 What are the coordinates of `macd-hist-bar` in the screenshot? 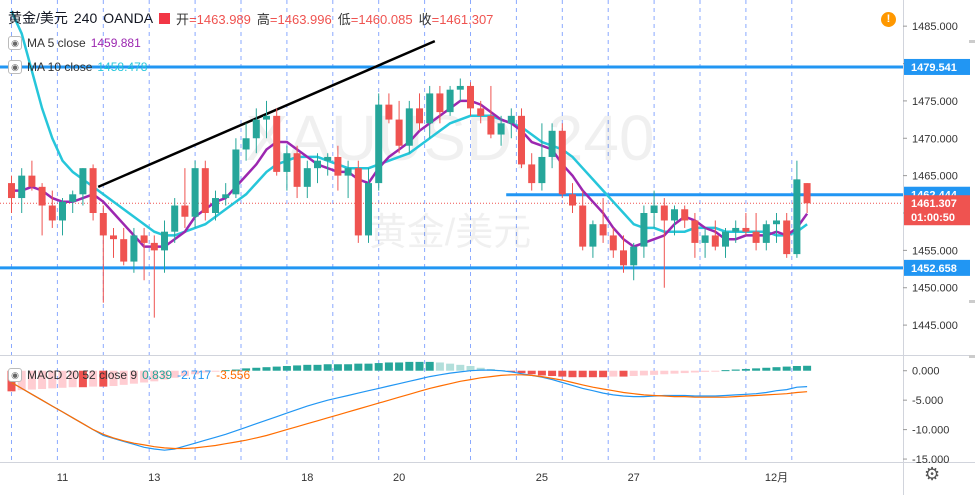 It's located at (123, 377).